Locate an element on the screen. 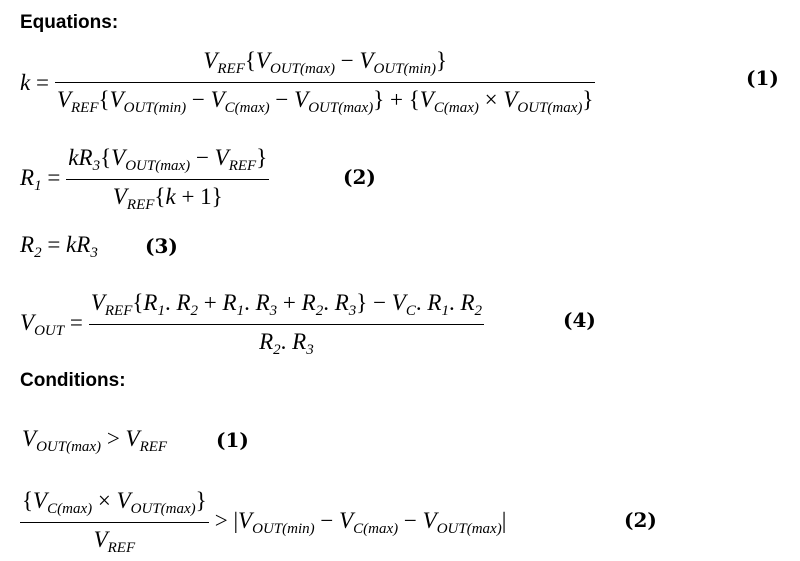  math-expression: R2 = kR3 is located at coordinates (59, 247).